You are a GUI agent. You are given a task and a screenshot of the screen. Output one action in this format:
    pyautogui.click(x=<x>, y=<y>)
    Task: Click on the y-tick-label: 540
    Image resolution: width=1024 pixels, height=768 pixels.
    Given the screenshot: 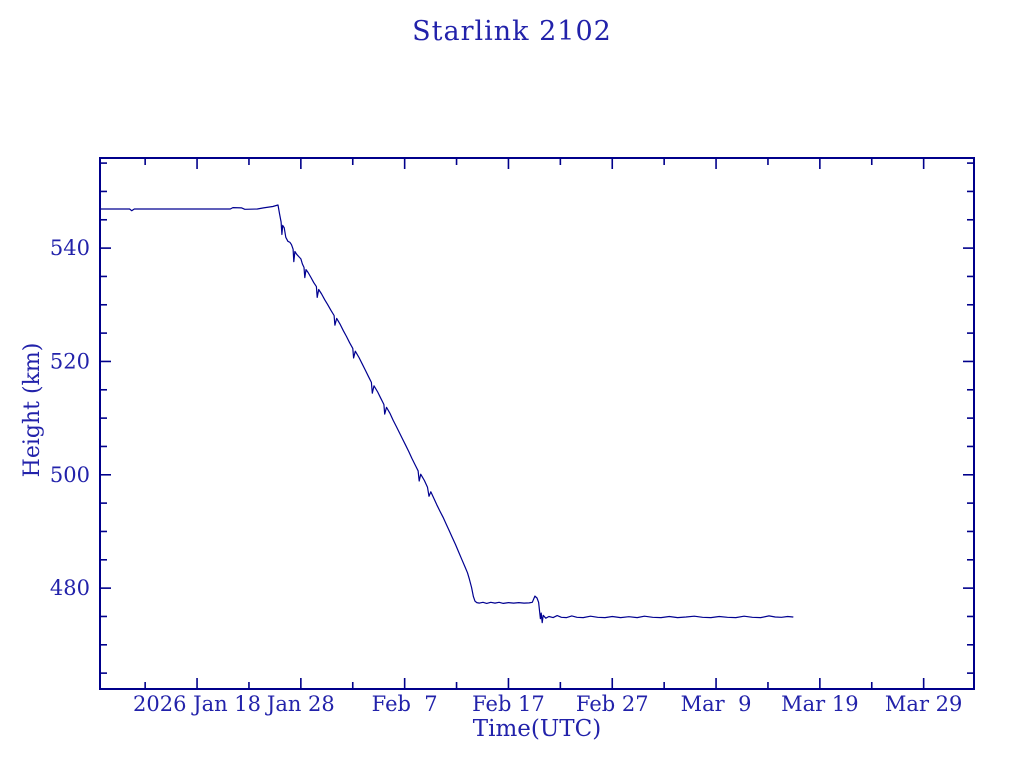 What is the action you would take?
    pyautogui.click(x=70, y=248)
    